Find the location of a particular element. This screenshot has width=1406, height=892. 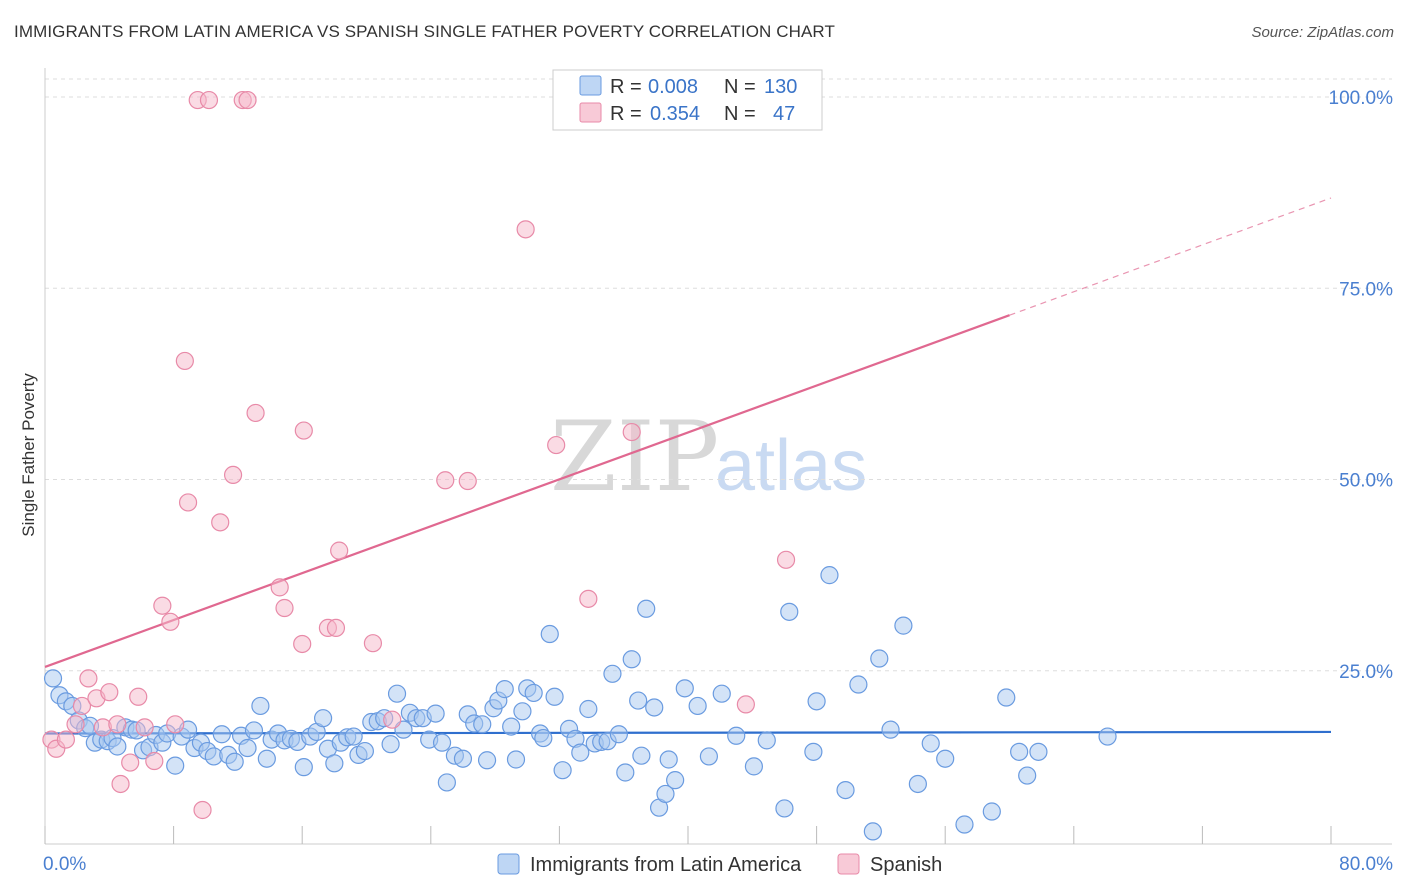

series-legend-label-pink: Spanish is located at coordinates (906, 865).